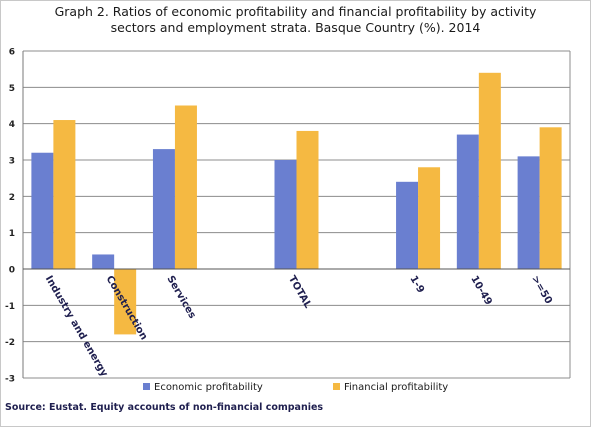  I want to click on legend-label: Economic profitability, so click(208, 387).